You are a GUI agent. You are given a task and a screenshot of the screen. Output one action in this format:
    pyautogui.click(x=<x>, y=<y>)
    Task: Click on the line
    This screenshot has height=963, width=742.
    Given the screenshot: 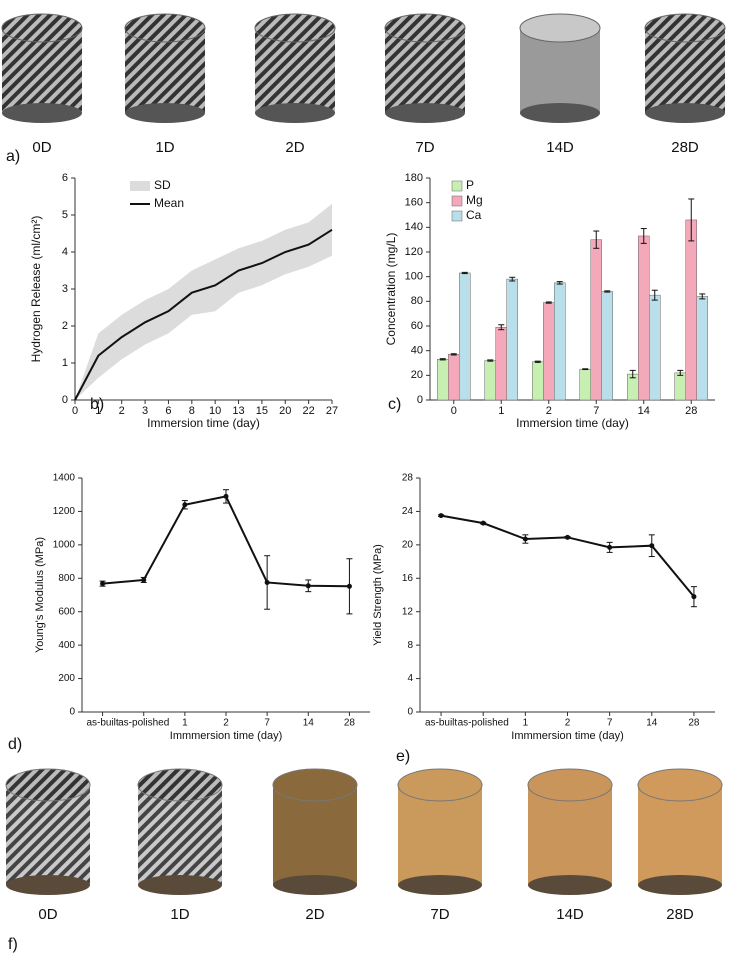 What is the action you would take?
    pyautogui.click(x=226, y=541)
    